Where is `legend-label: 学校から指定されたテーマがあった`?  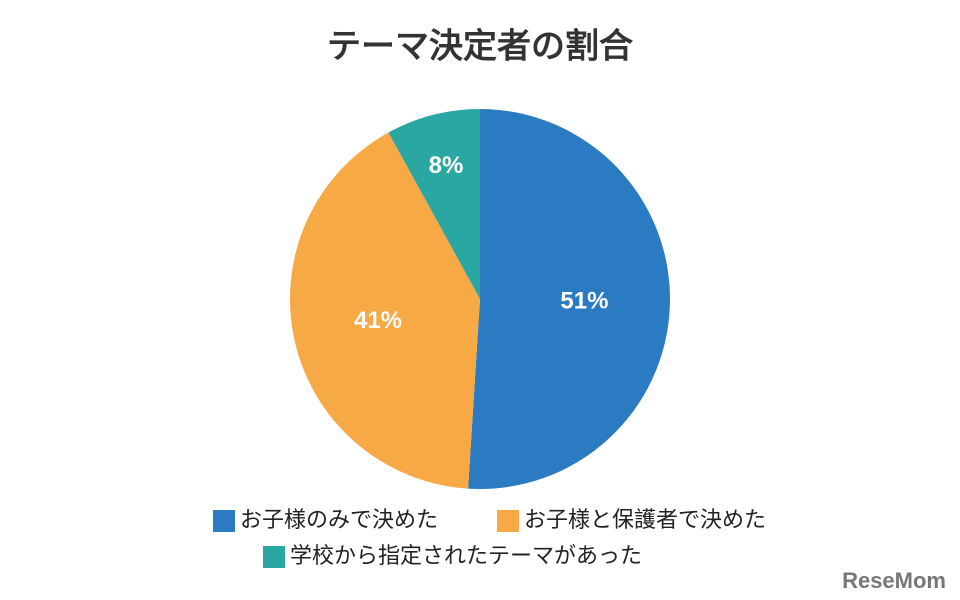
legend-label: 学校から指定されたテーマがあった is located at coordinates (466, 556).